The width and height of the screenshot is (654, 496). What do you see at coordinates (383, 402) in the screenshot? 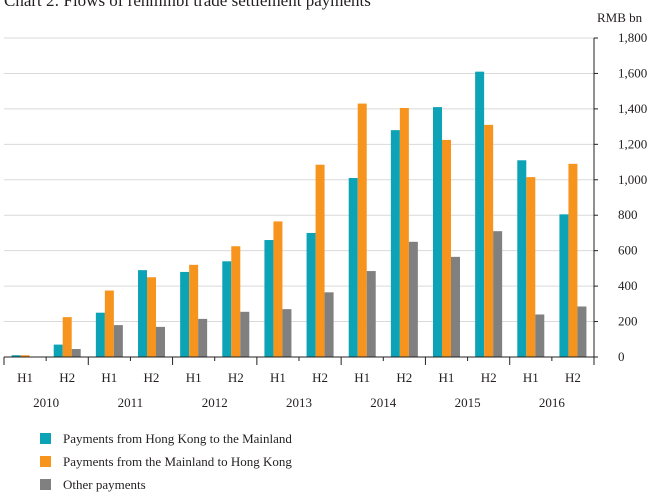
I see `x-year-label: 2014` at bounding box center [383, 402].